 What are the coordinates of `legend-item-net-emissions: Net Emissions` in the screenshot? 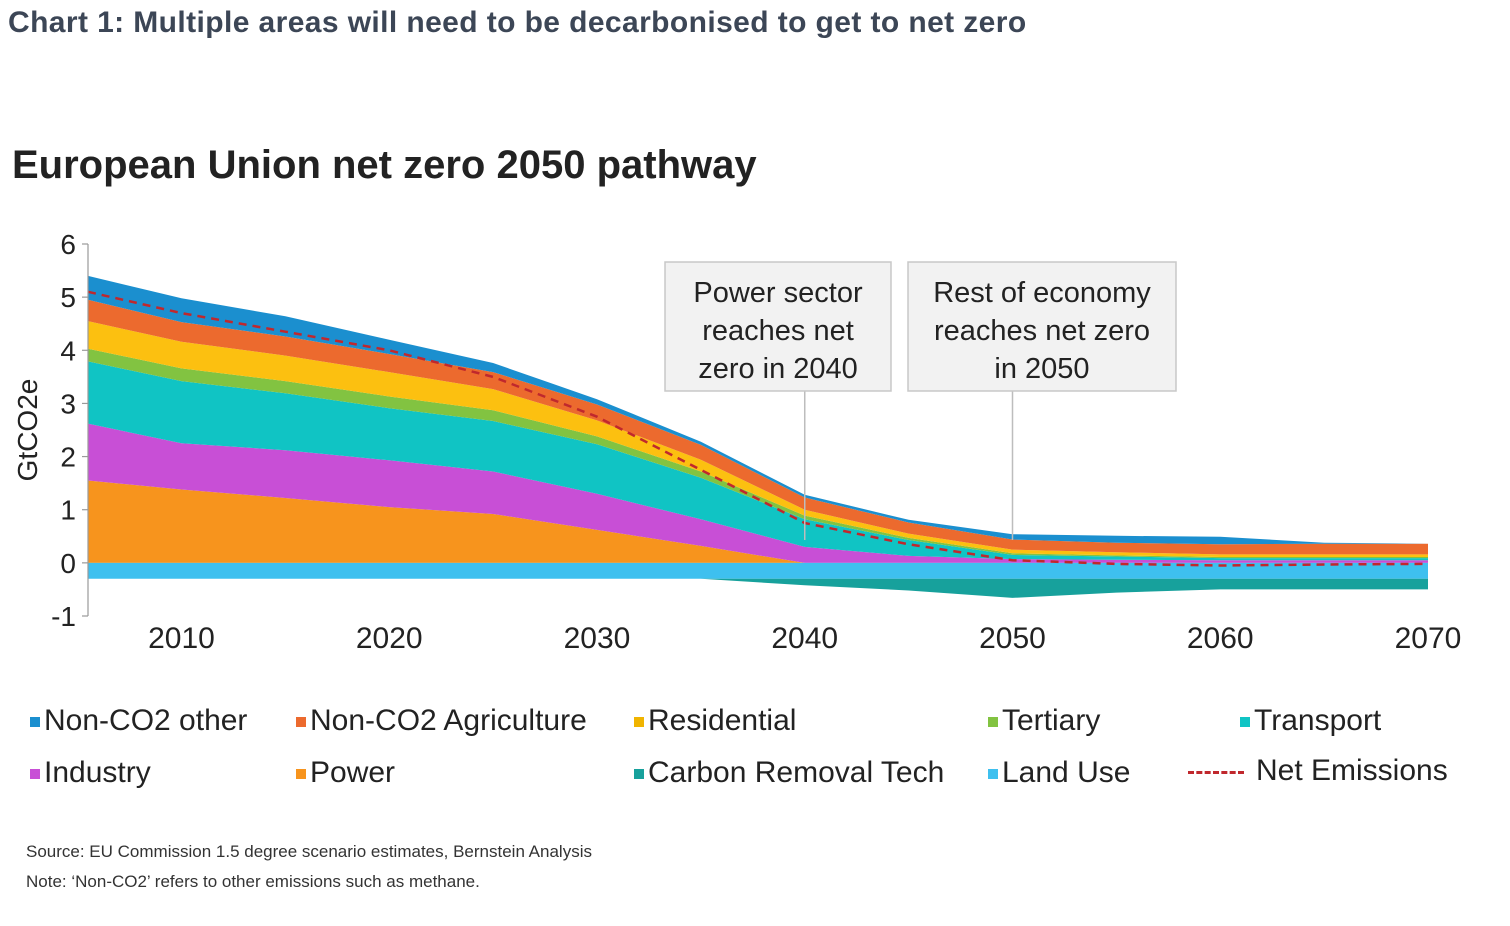 It's located at (1318, 771).